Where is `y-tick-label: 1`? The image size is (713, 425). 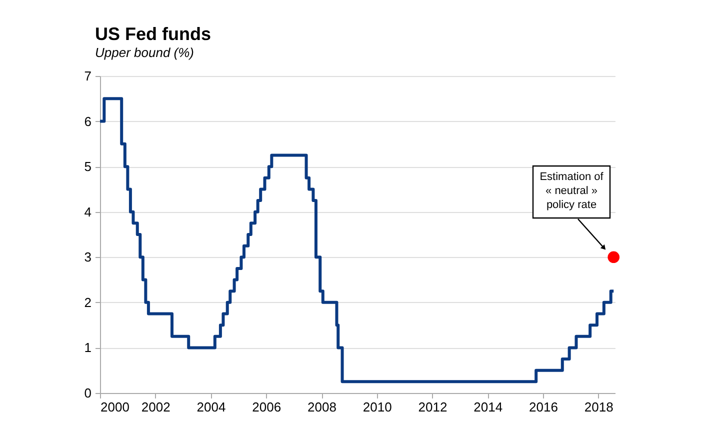 y-tick-label: 1 is located at coordinates (88, 348).